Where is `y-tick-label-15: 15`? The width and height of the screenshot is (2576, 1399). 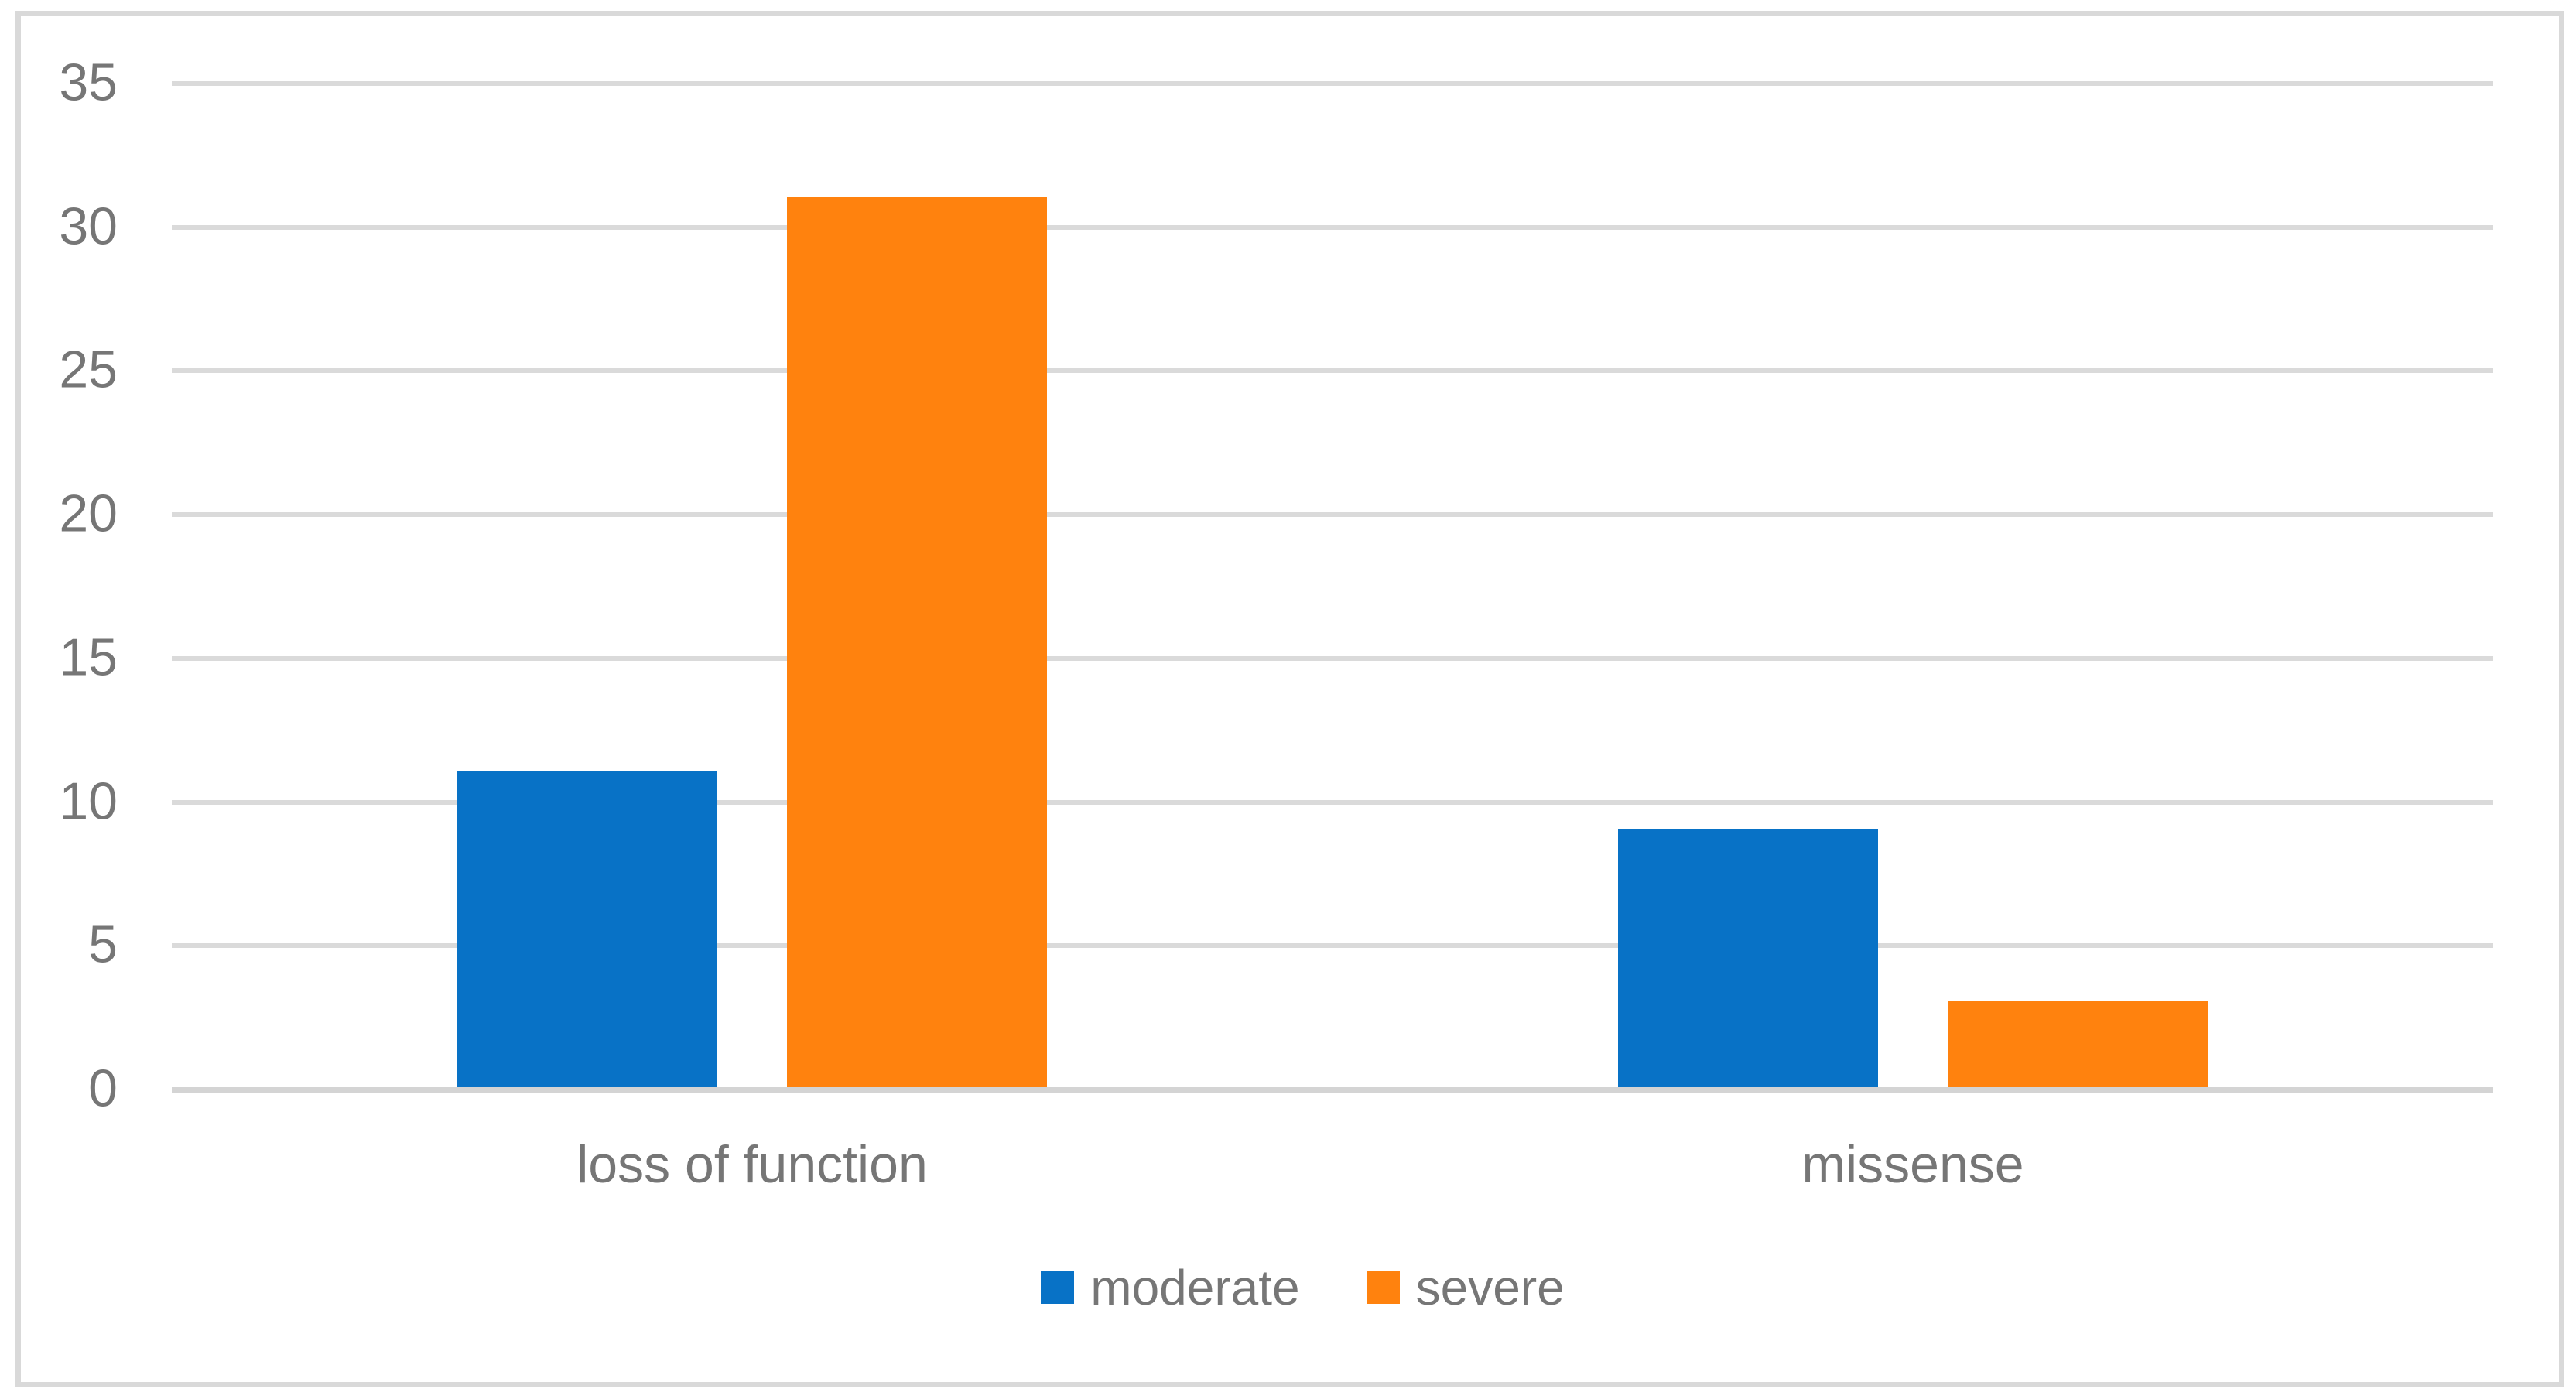 y-tick-label-15: 15 is located at coordinates (89, 657).